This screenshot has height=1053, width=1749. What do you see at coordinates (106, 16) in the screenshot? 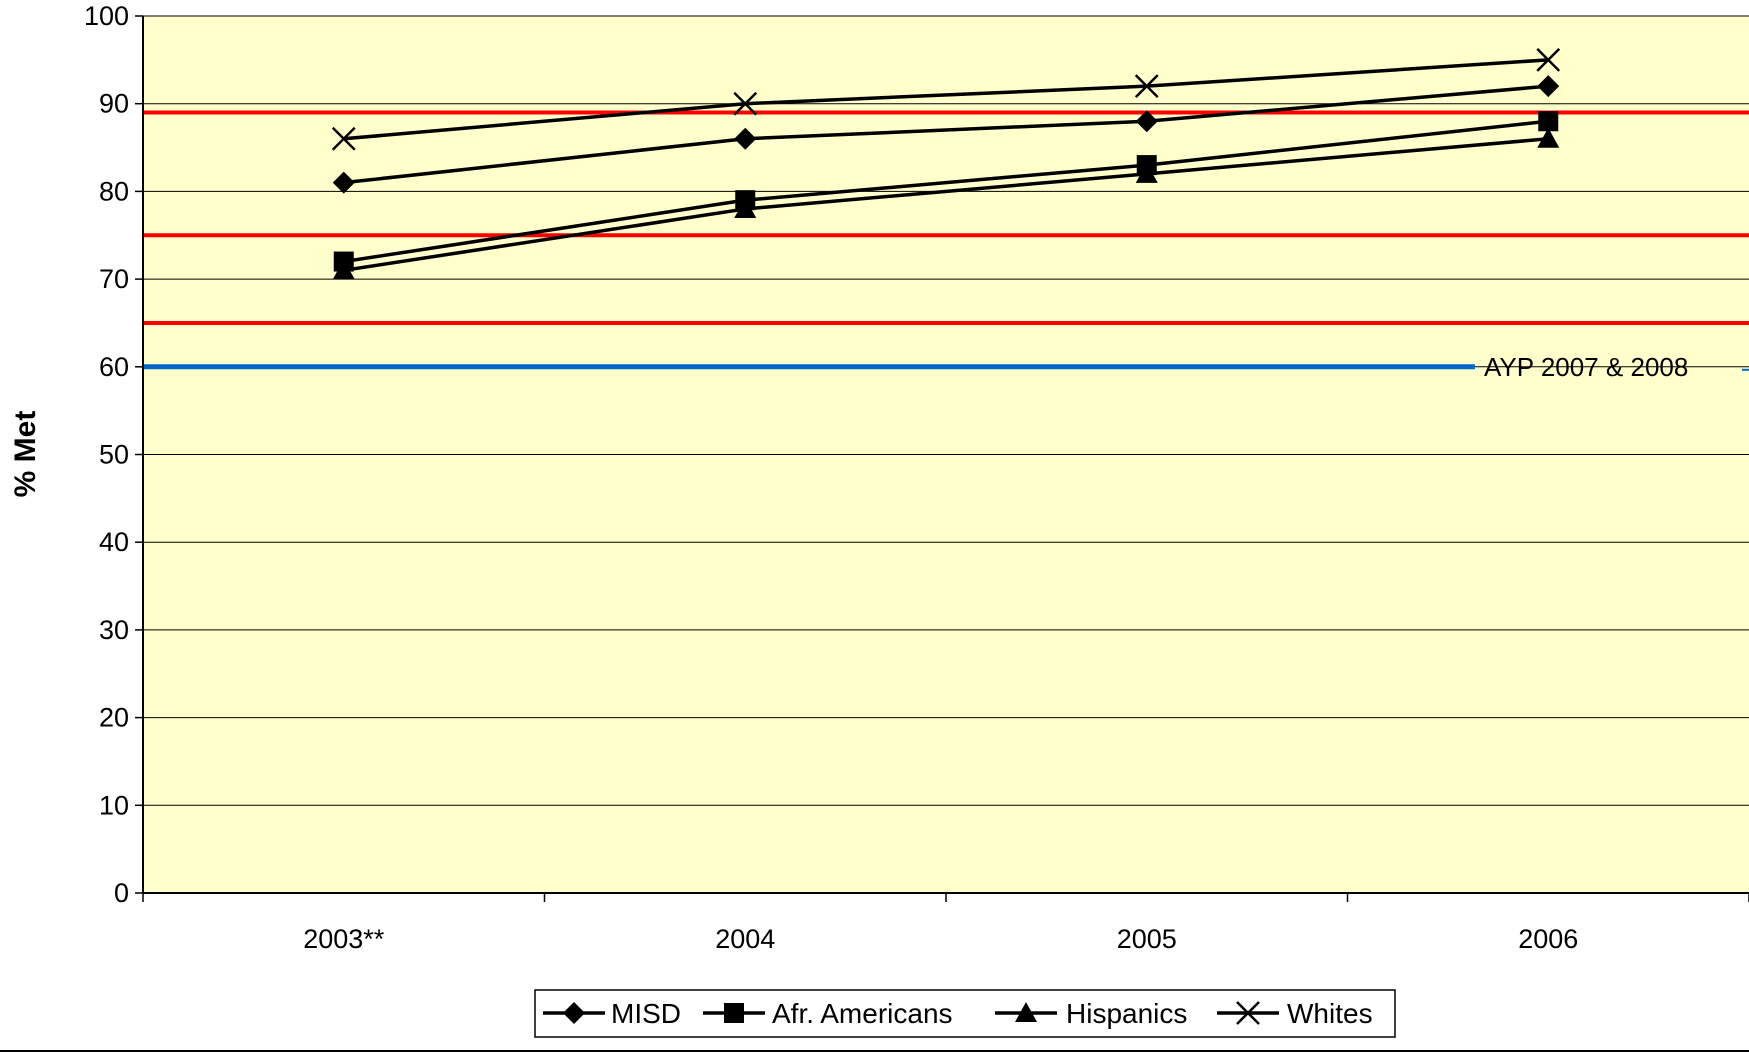
I see `y-tick-label: 100` at bounding box center [106, 16].